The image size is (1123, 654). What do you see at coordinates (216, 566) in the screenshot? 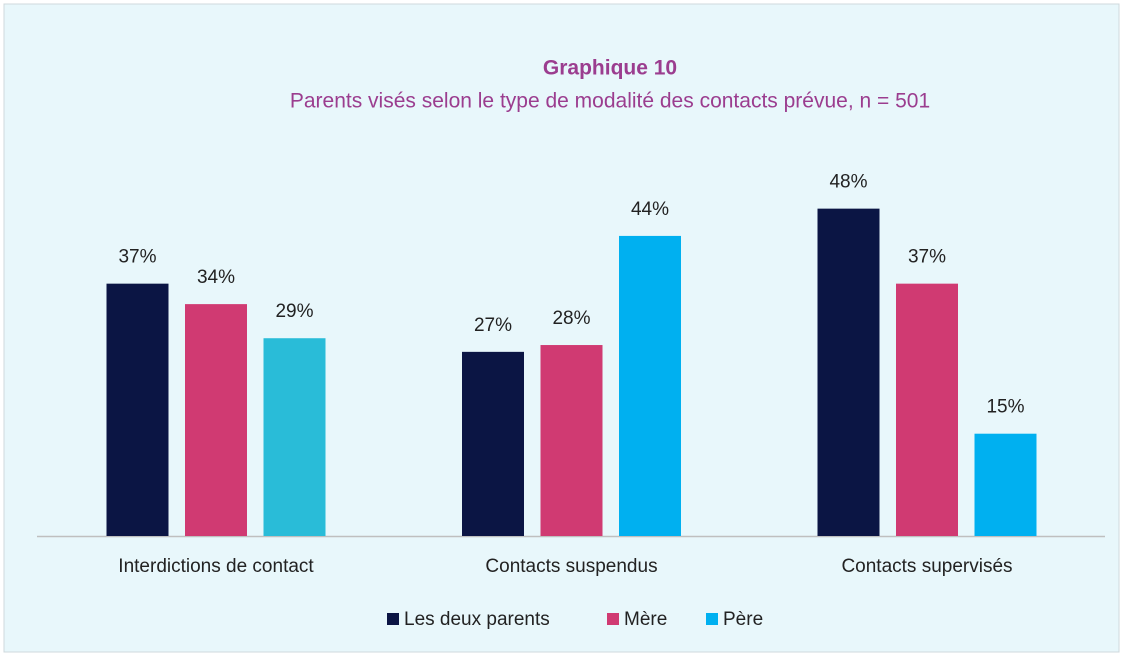
I see `x-tick-label: Interdictions de contact` at bounding box center [216, 566].